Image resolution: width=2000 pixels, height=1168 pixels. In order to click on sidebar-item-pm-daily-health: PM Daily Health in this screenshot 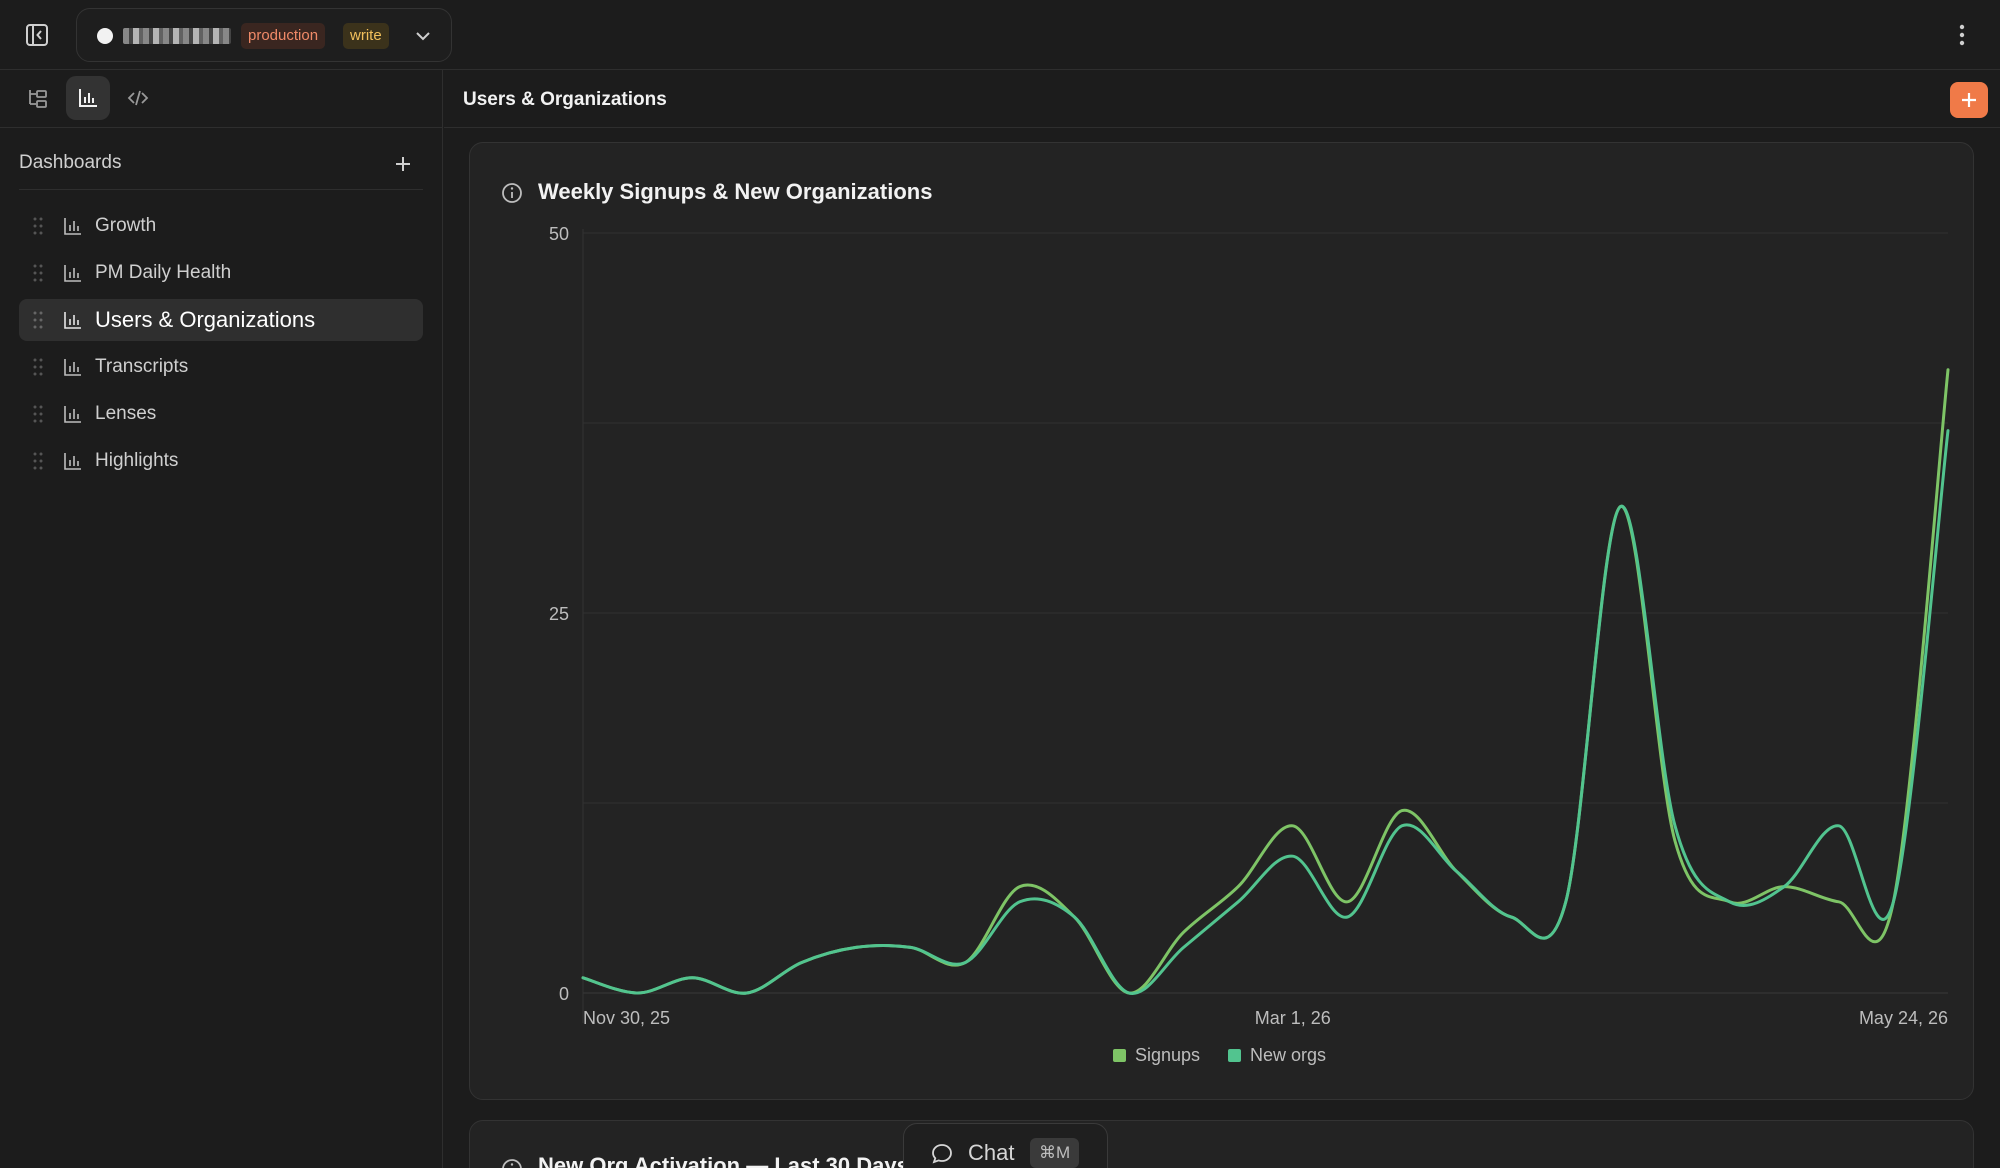, I will do `click(221, 273)`.